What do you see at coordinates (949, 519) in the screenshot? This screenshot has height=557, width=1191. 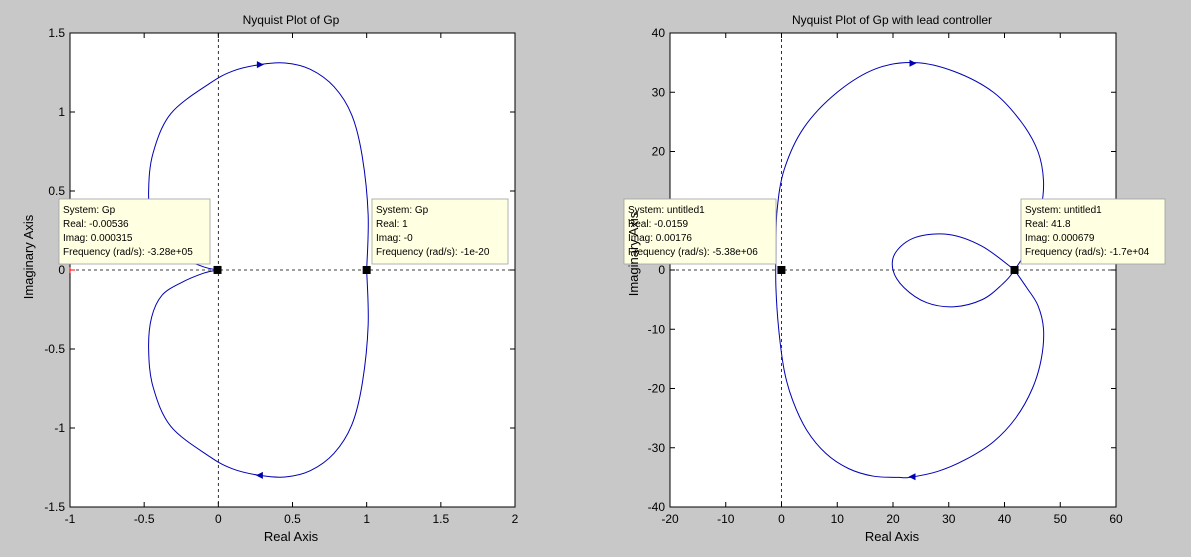 I see `x-tick-label: 30` at bounding box center [949, 519].